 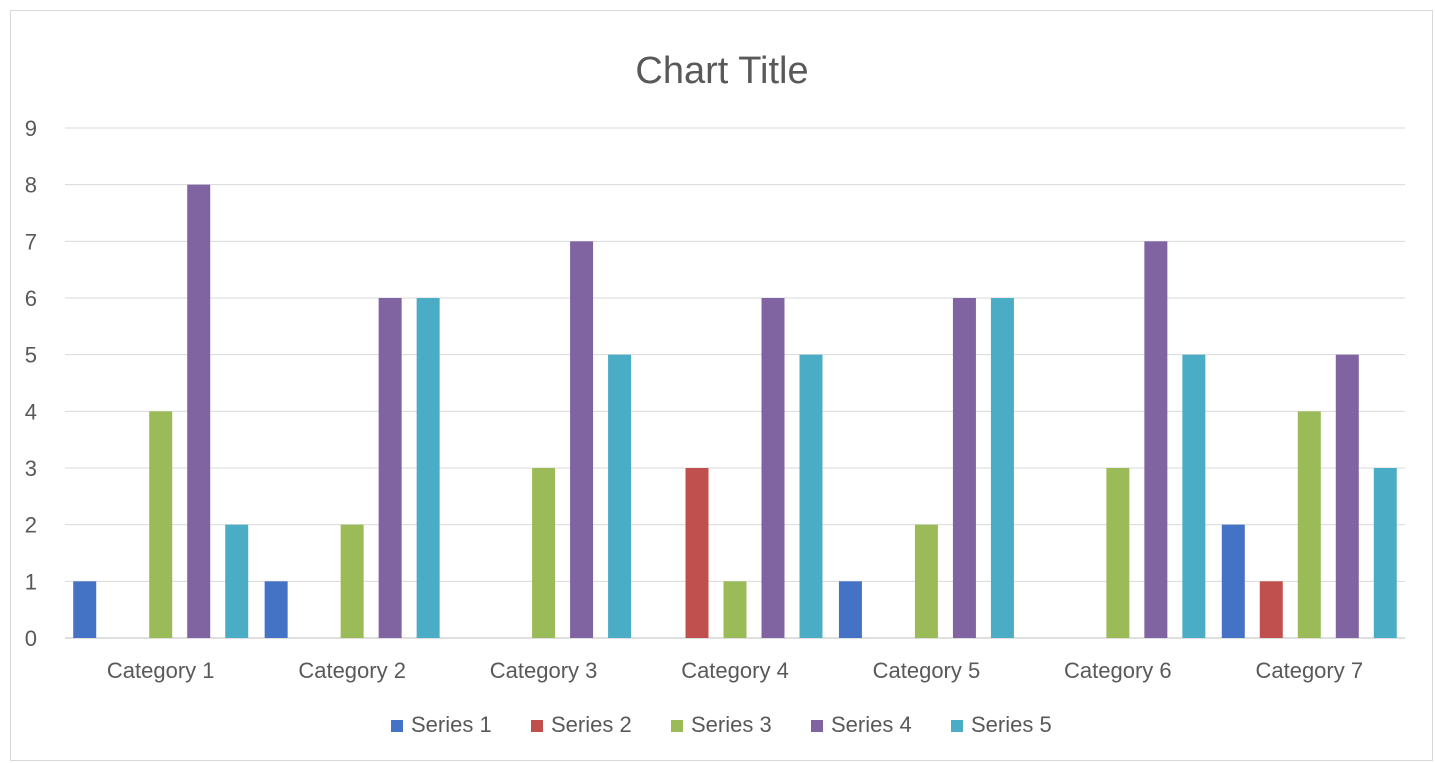 I want to click on legend-label: Series 1, so click(x=451, y=724).